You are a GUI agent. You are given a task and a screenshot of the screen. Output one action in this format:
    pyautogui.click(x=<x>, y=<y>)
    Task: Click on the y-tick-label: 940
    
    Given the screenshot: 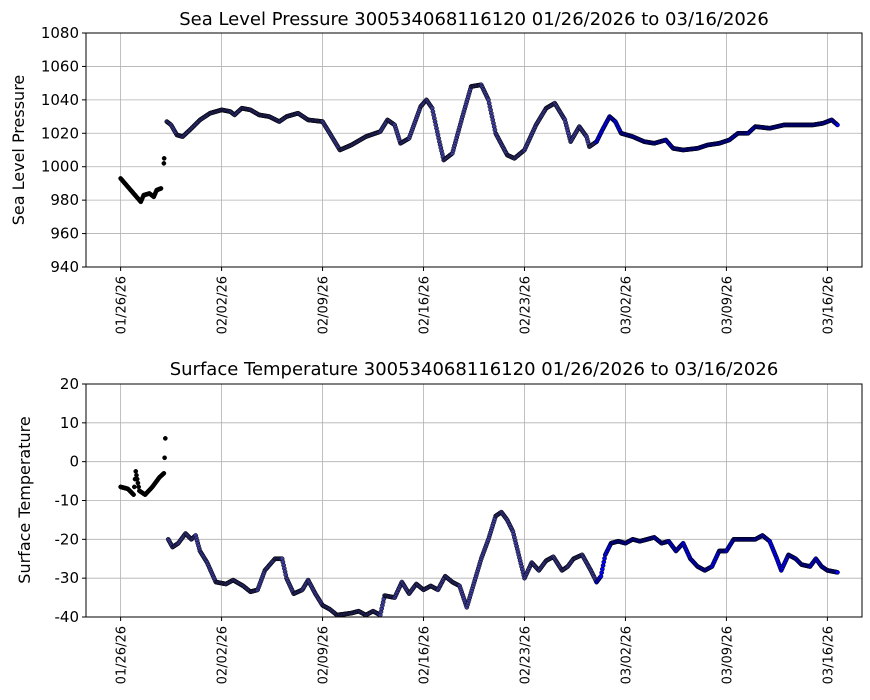 What is the action you would take?
    pyautogui.click(x=64, y=267)
    